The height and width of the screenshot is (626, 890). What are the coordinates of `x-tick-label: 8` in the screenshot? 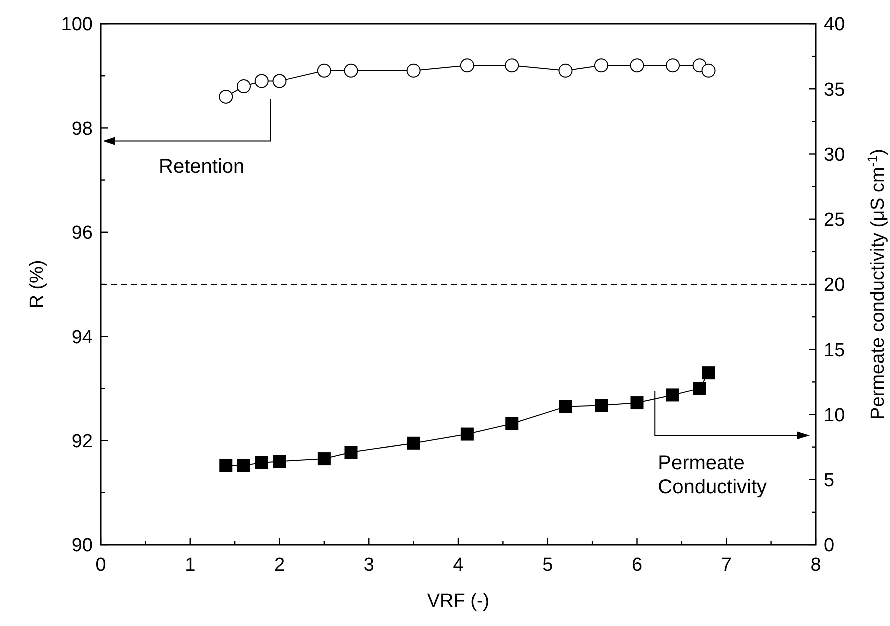 It's located at (816, 565).